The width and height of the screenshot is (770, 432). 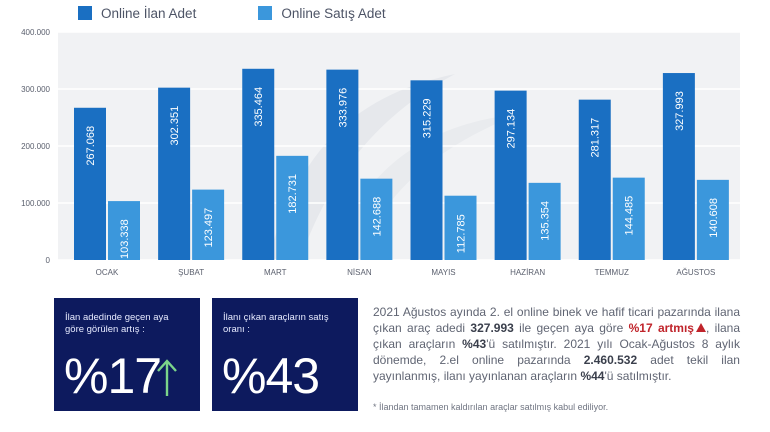 I want to click on data-label-ilan: 333.976, so click(x=343, y=108).